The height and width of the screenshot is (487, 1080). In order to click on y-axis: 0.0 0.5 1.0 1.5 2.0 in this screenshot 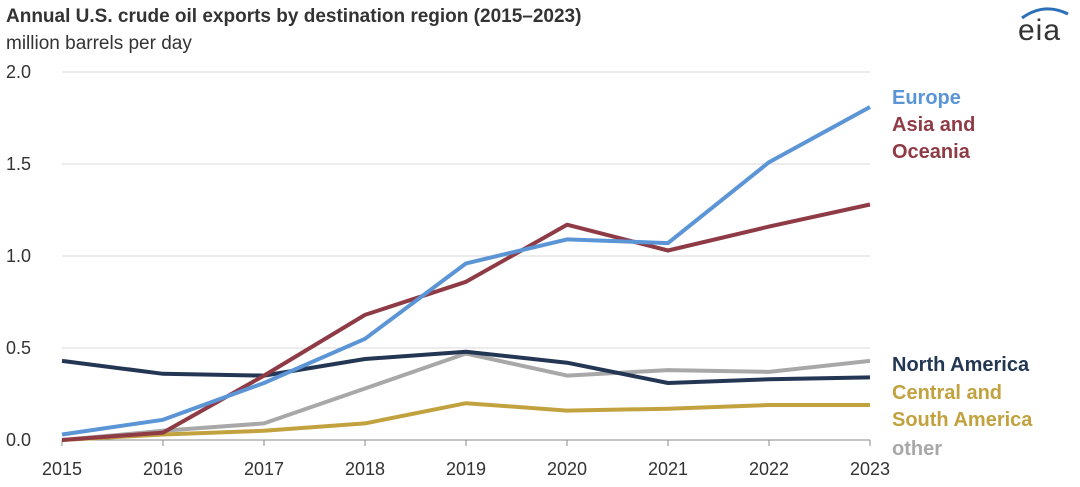, I will do `click(18, 256)`.